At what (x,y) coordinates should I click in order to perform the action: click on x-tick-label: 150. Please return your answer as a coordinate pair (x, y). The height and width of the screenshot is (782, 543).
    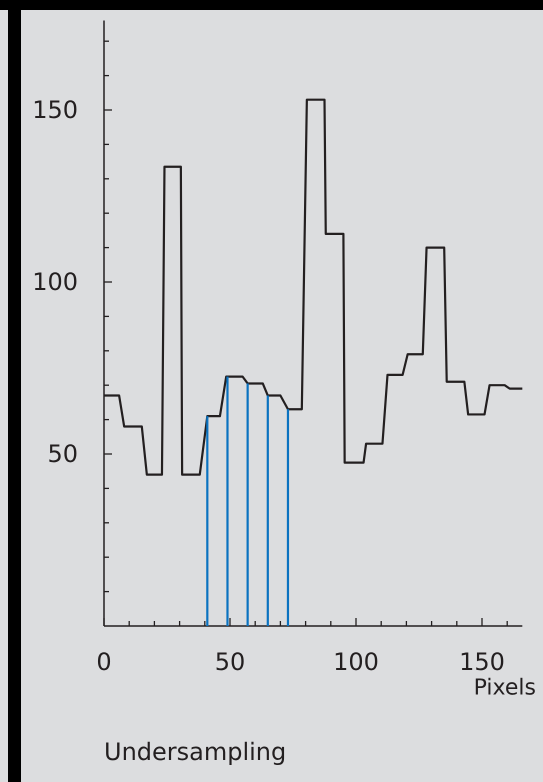
    Looking at the image, I should click on (482, 662).